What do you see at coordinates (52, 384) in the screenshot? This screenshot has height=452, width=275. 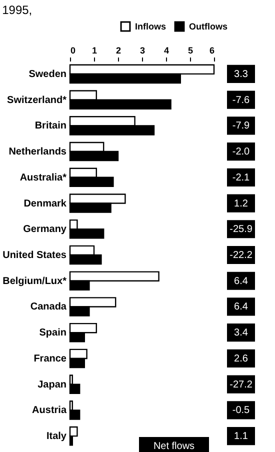 I see `y-tick-label: Japan` at bounding box center [52, 384].